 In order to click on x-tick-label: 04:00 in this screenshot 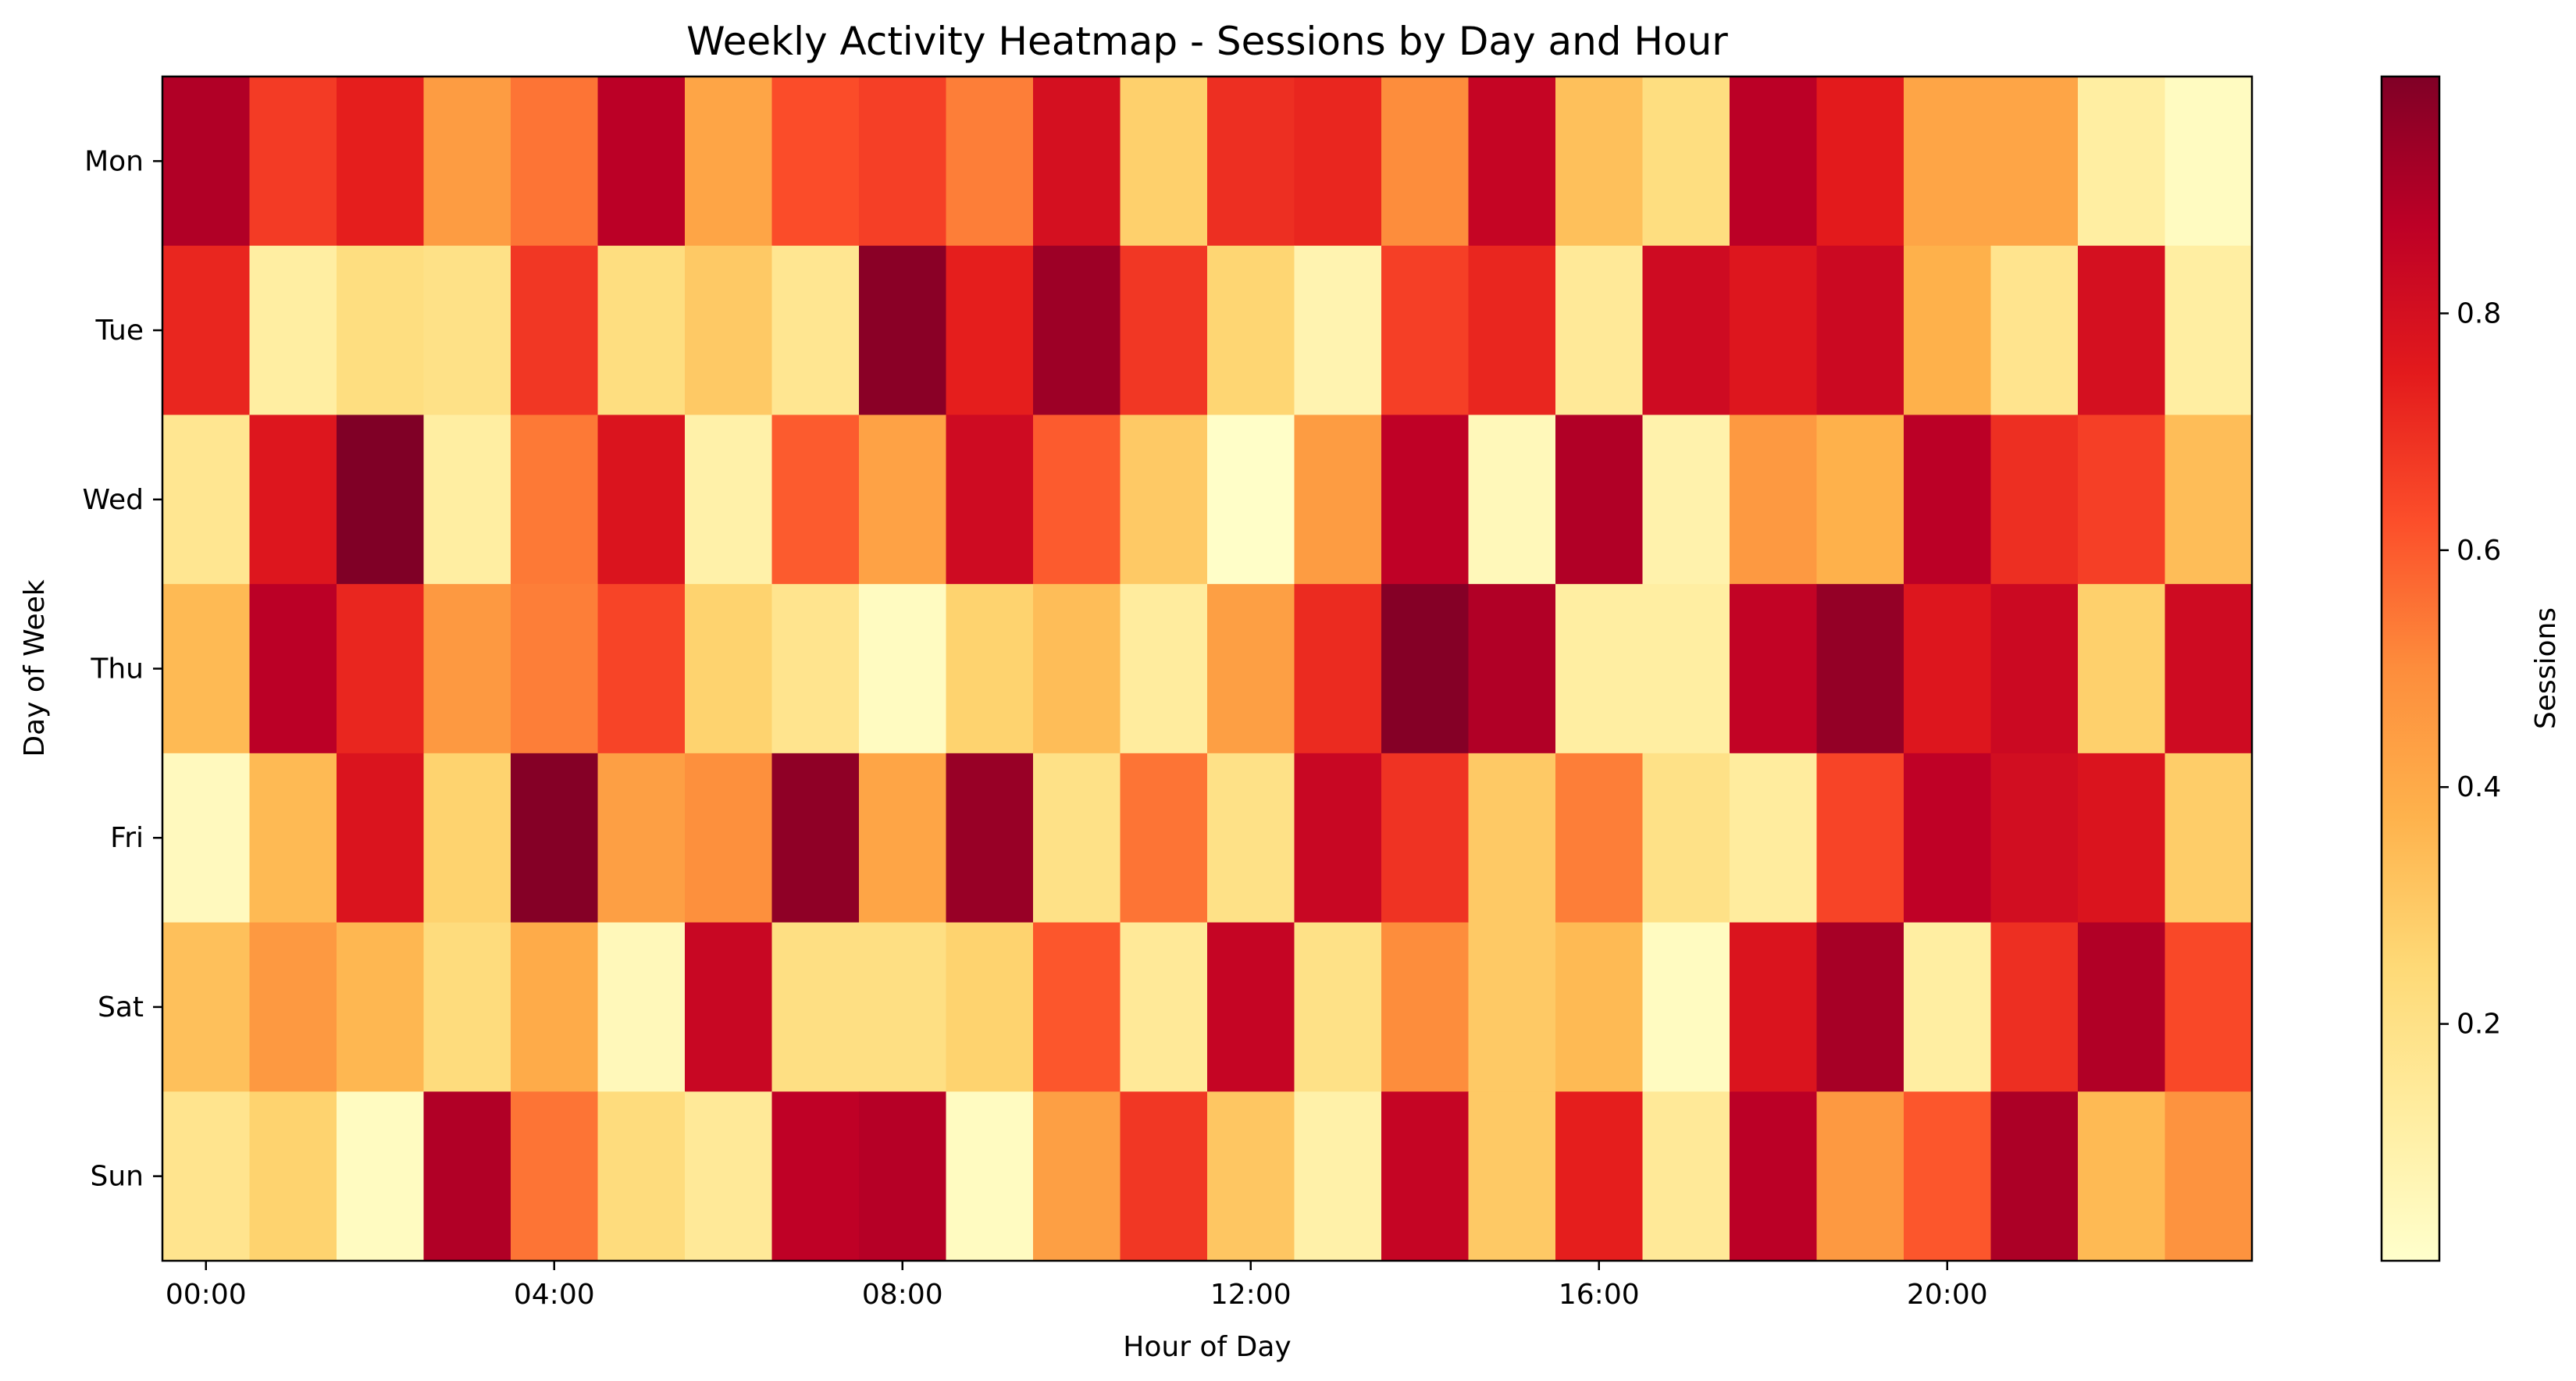, I will do `click(554, 1295)`.